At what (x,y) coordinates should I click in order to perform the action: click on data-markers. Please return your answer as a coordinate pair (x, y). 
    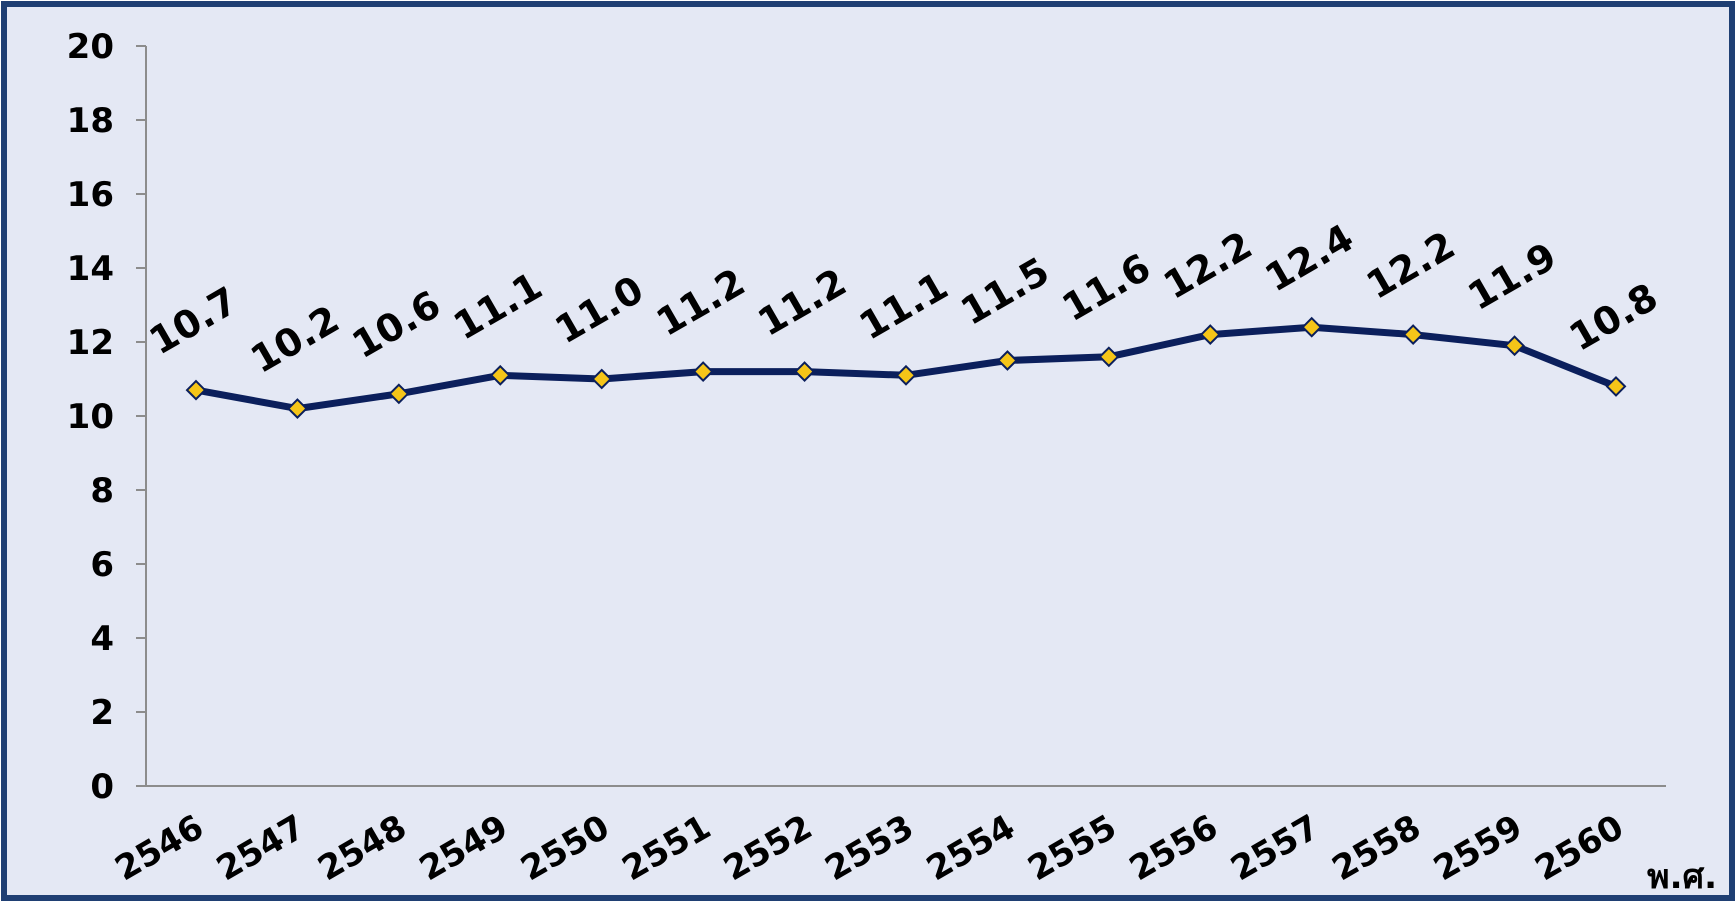
    Looking at the image, I should click on (906, 368).